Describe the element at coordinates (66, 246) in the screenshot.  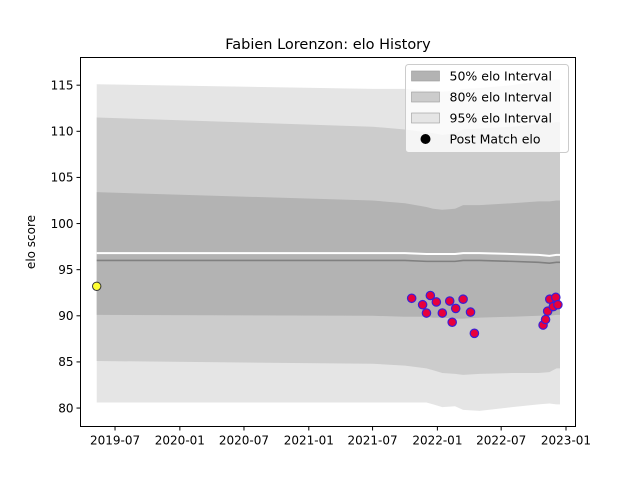
I see `y-axis: 80 85 90 95 100 105 110 115` at that location.